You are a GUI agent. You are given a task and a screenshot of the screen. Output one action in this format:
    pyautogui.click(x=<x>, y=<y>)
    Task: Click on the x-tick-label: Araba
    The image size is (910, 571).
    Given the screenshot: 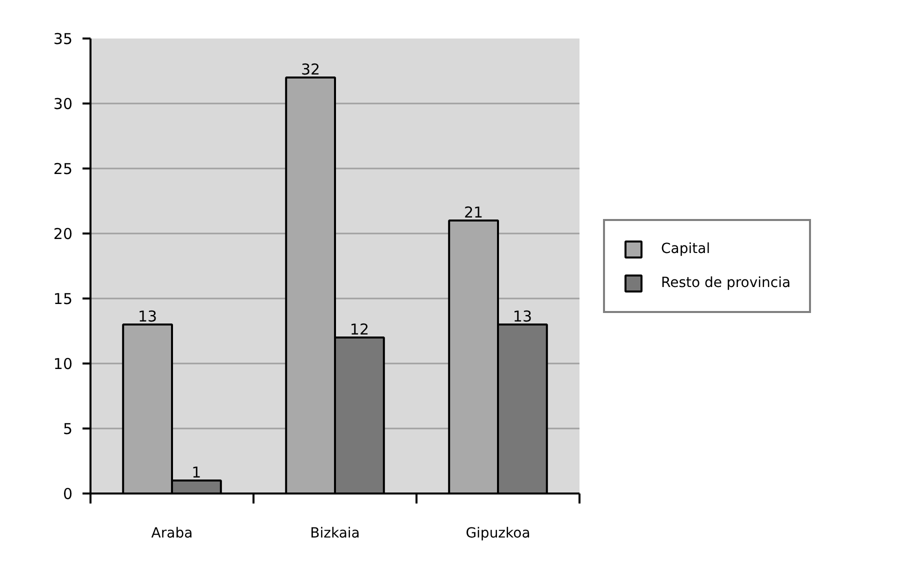 What is the action you would take?
    pyautogui.click(x=172, y=534)
    